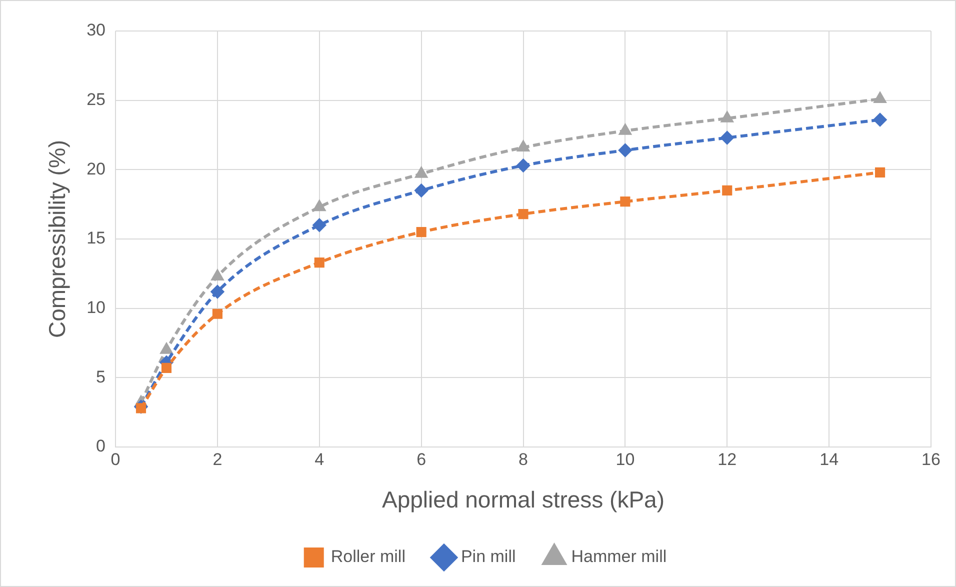 This screenshot has width=956, height=587. What do you see at coordinates (217, 459) in the screenshot?
I see `x-tick-label: 2` at bounding box center [217, 459].